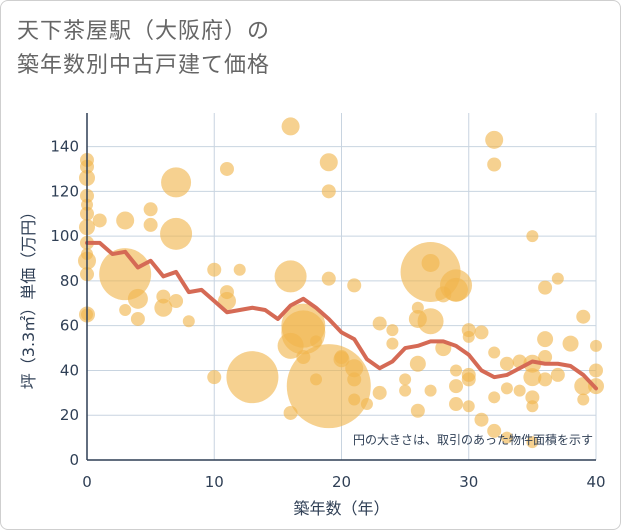  Describe the element at coordinates (144, 65) in the screenshot. I see `chart-title-line-2: 築年数別中古戸建て価格` at that location.